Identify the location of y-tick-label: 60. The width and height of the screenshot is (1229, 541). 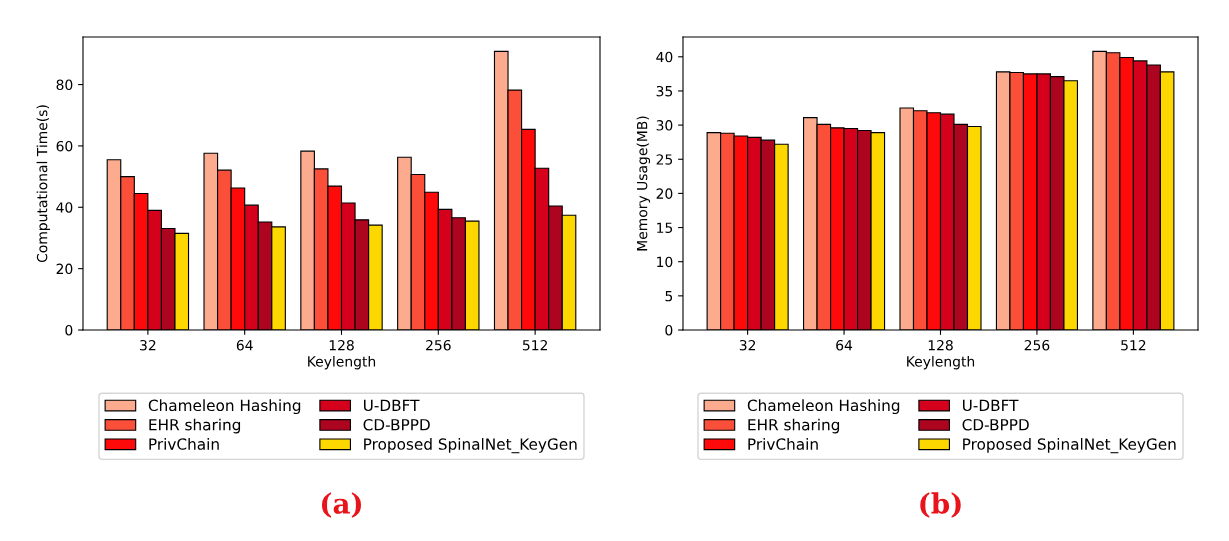
(64, 146).